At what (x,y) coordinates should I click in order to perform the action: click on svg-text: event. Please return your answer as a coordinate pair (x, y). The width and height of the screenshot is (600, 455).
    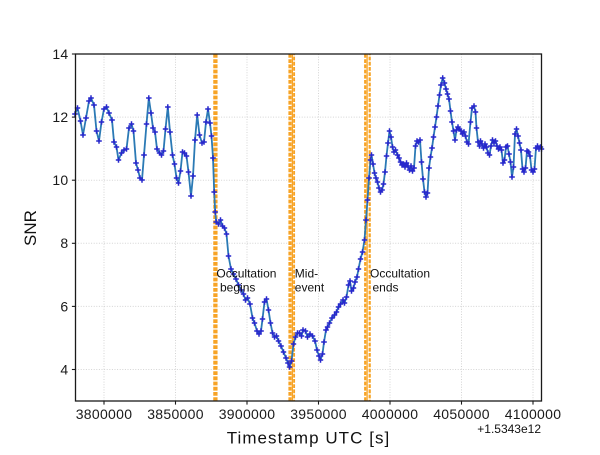
    Looking at the image, I should click on (310, 288).